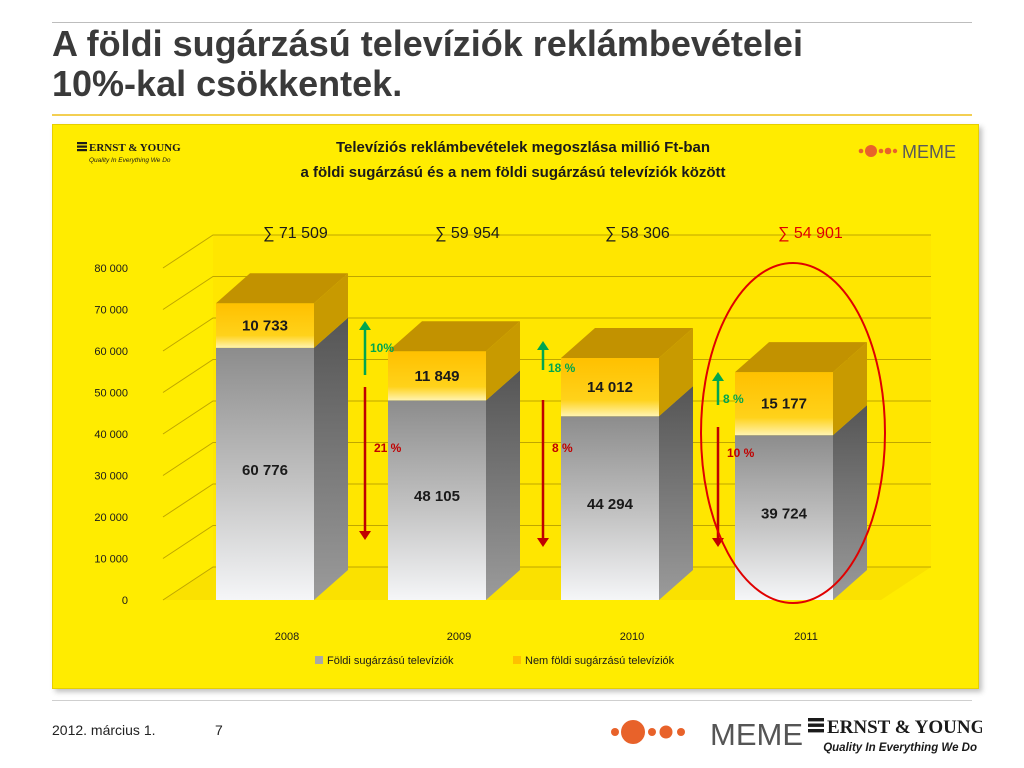  I want to click on bar-2011: 39 724 15 177, so click(801, 471).